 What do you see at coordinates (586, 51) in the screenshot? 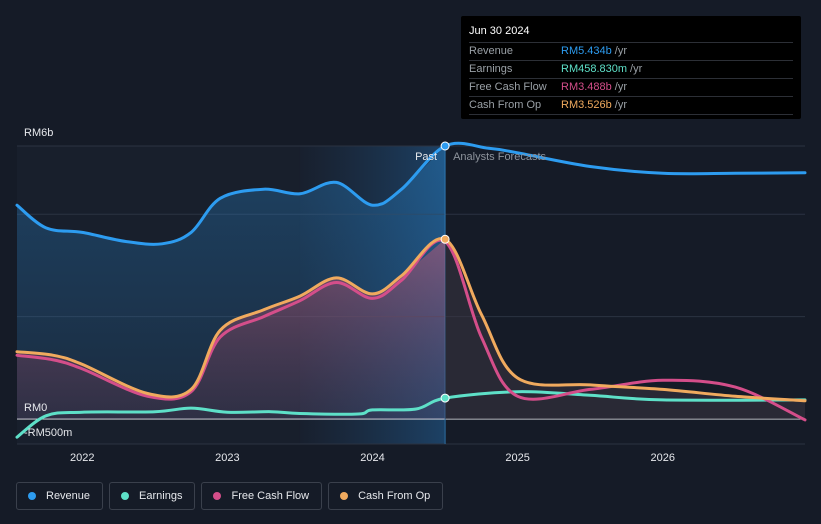
I see `tooltip-value: RM5.434b` at bounding box center [586, 51].